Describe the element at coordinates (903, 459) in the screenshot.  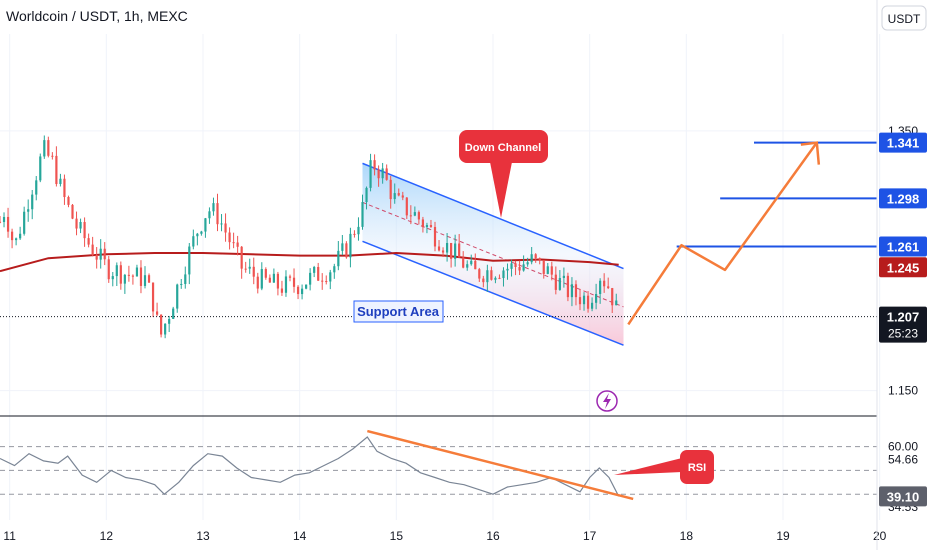
I see `rsi-tick-label: 54.66` at that location.